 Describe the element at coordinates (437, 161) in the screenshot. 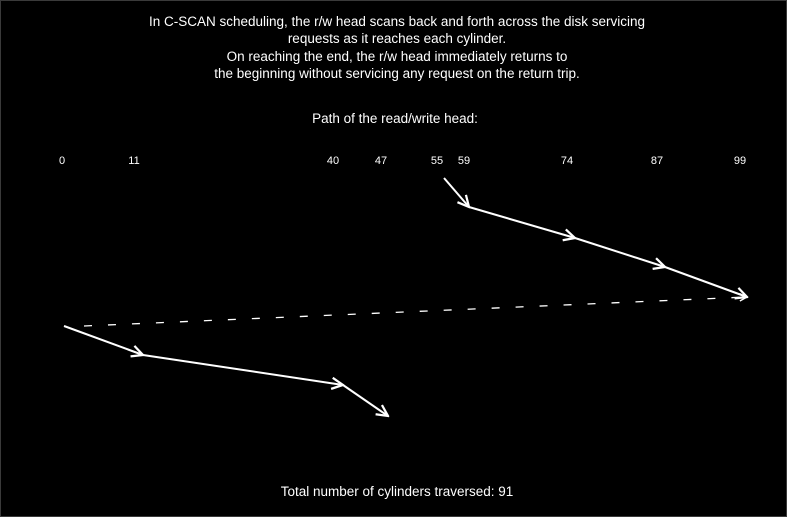

I see `cylinder-label: 55` at that location.